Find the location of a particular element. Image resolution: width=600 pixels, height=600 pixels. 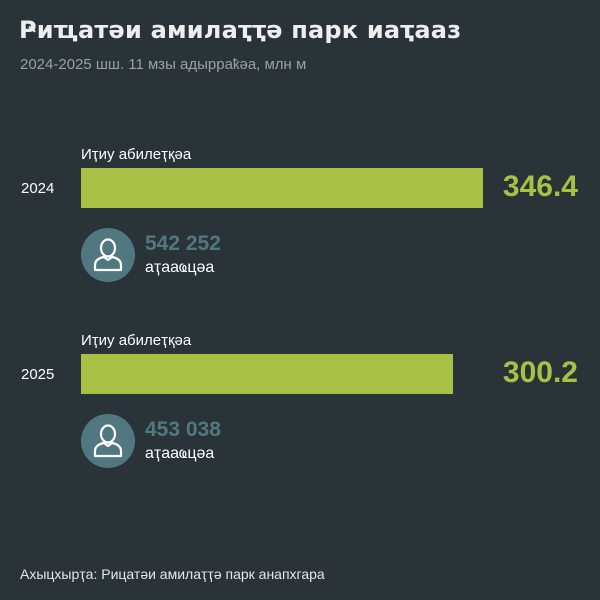

bar-value: 300.2 is located at coordinates (540, 372).